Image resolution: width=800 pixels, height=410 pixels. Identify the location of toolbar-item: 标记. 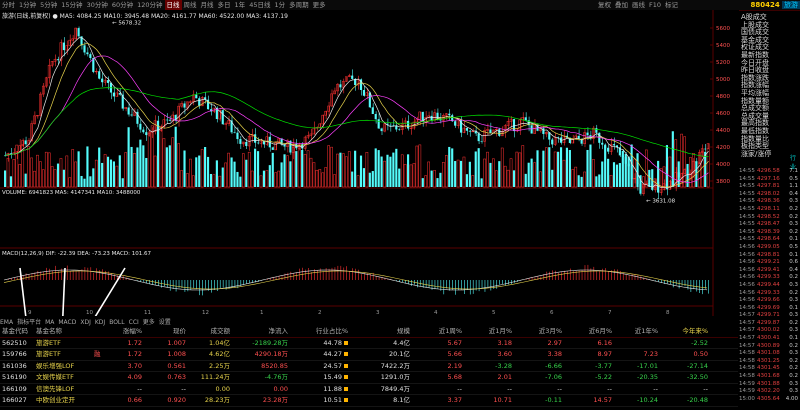
(672, 5).